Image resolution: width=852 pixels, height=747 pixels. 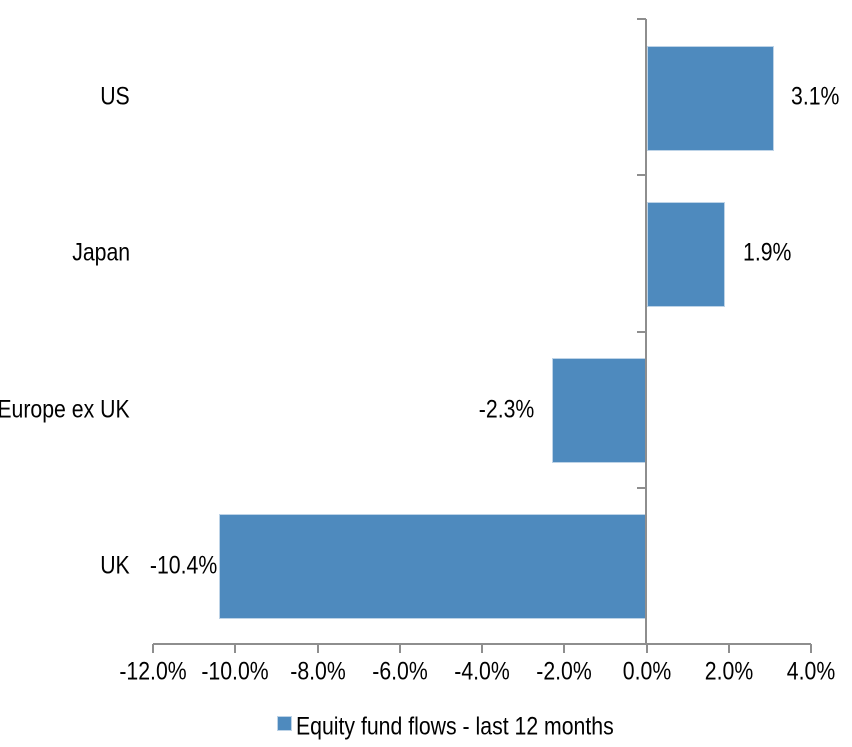 I want to click on bar-japan, so click(x=685, y=254).